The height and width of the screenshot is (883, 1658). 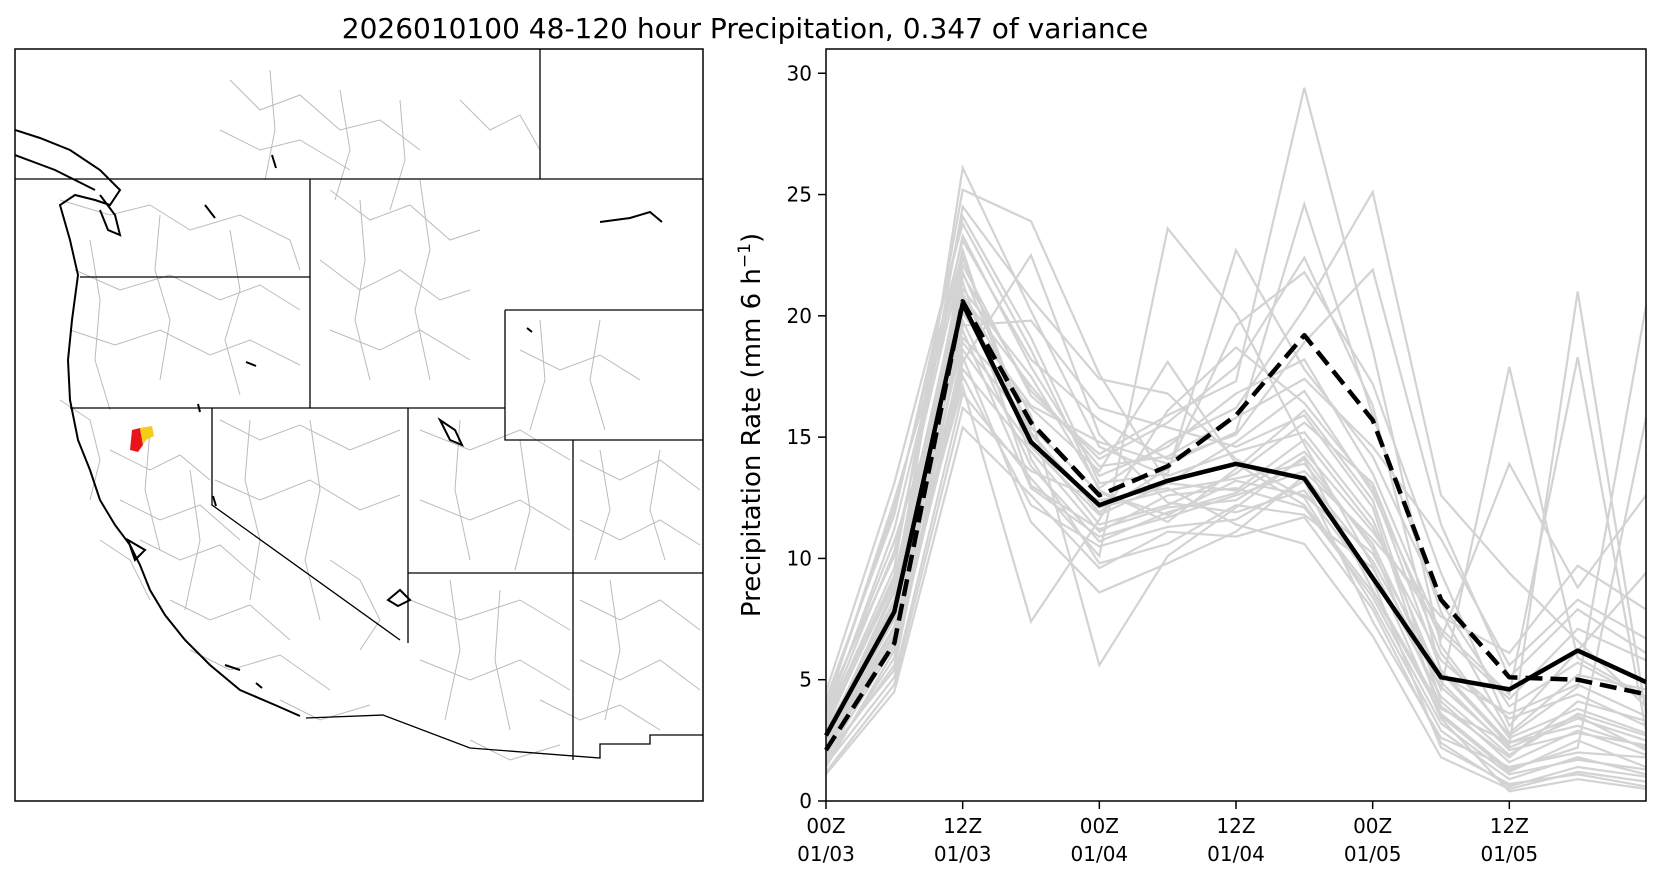 I want to click on y-axis: 0 5 10 15 20 25 30, so click(x=806, y=437).